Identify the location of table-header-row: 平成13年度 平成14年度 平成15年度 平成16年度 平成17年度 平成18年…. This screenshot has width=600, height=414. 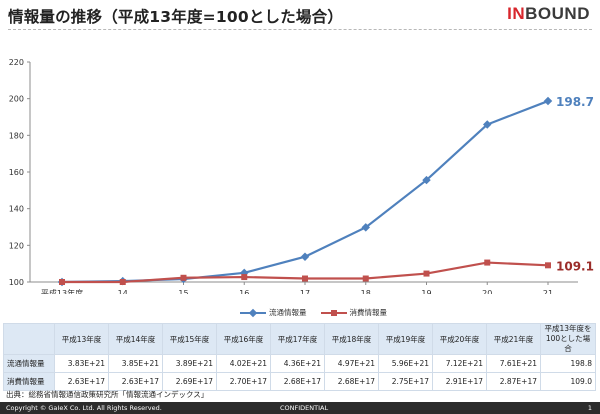
(299, 339).